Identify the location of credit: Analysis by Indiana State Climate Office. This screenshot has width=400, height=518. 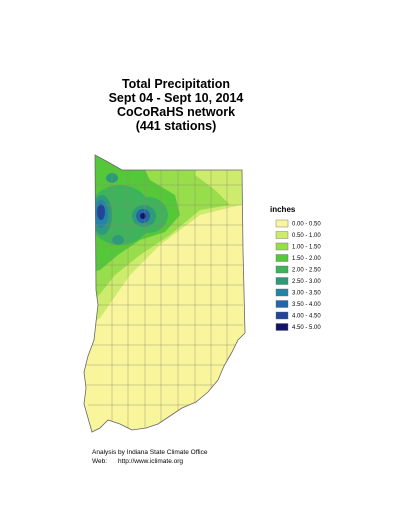
(150, 452).